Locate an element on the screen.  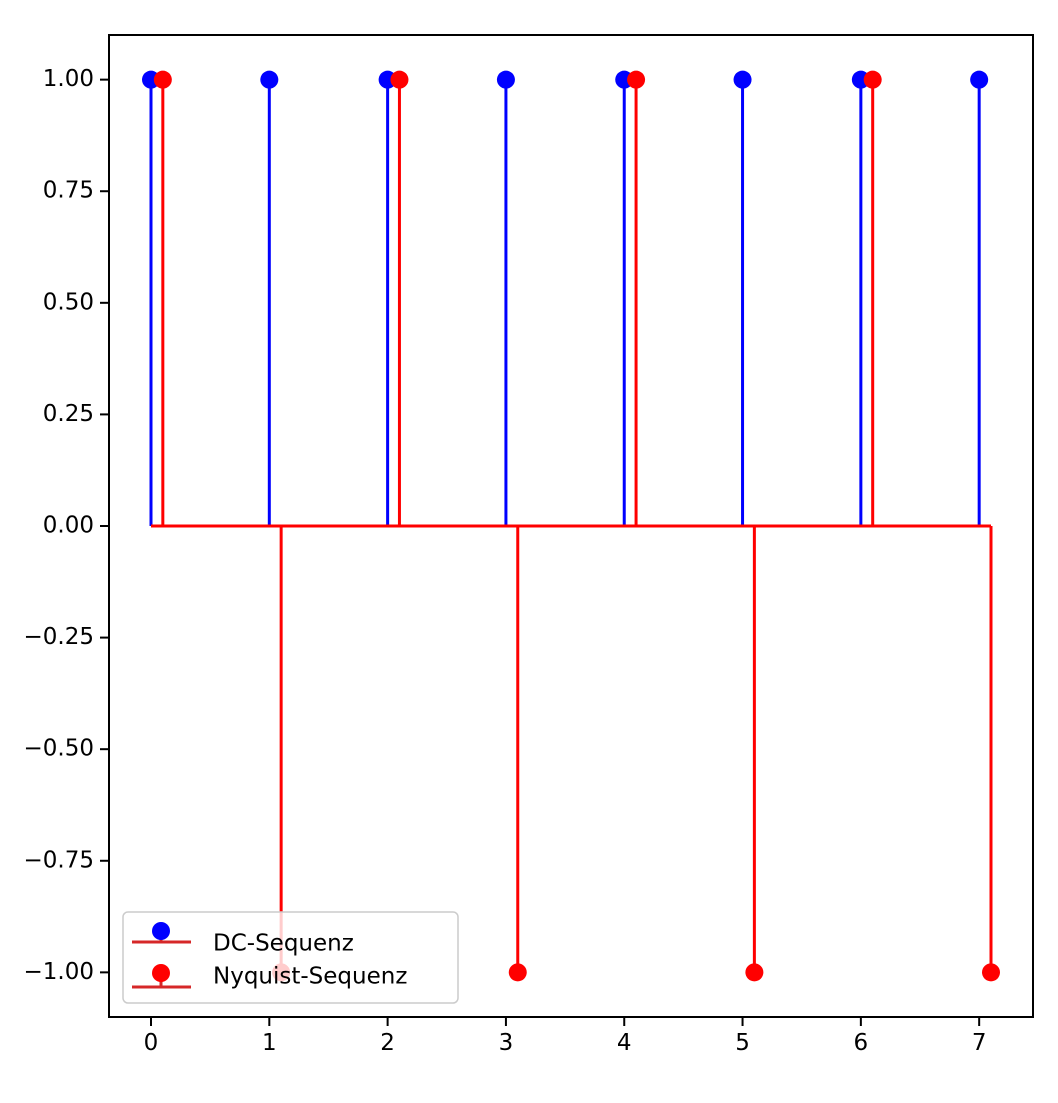
y-tick-label: 1.00 is located at coordinates (68, 79).